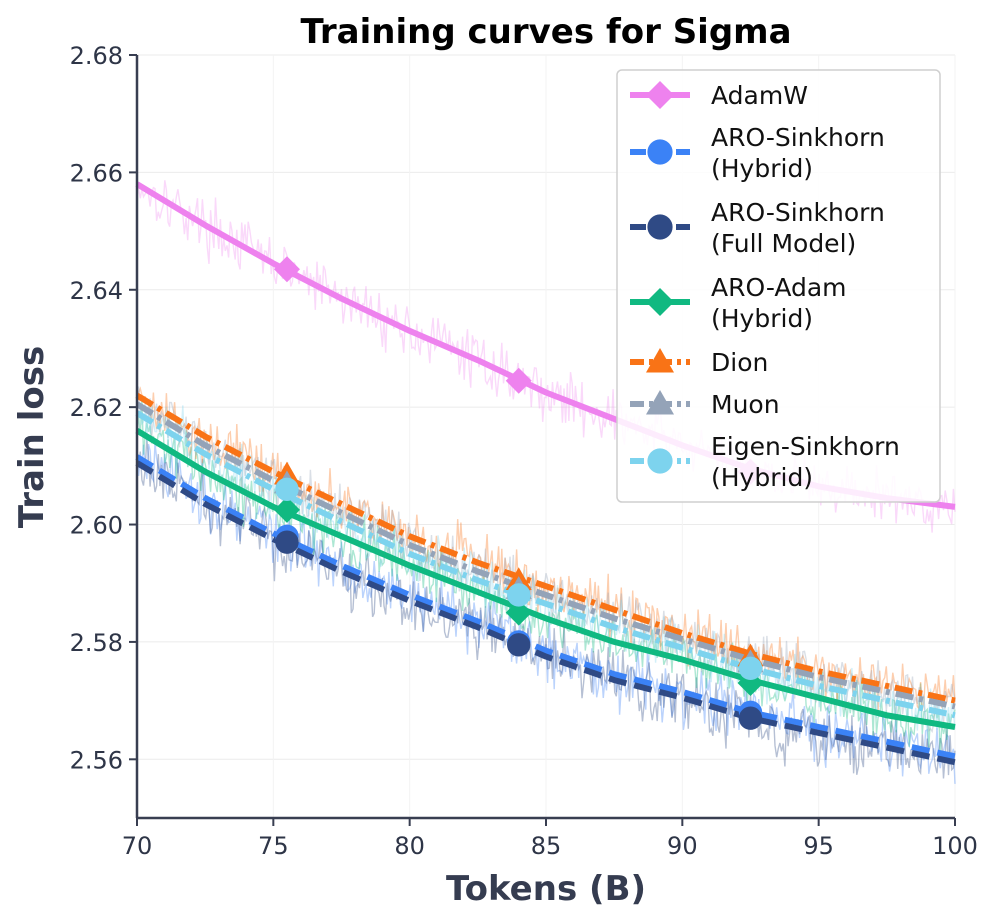 The height and width of the screenshot is (923, 997). Describe the element at coordinates (660, 152) in the screenshot. I see `legend-marker-aro-sinkhorn-hybrid` at that location.